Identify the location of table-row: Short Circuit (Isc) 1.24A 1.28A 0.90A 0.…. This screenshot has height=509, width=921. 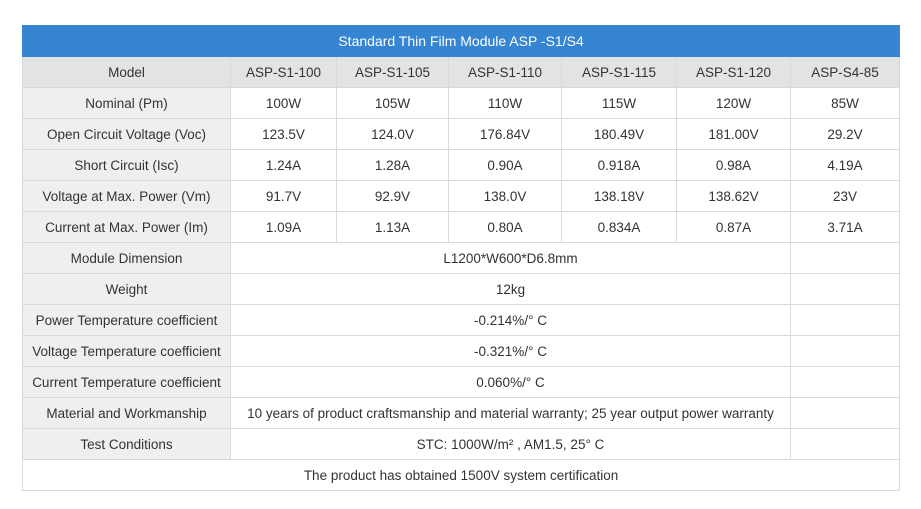
(461, 165).